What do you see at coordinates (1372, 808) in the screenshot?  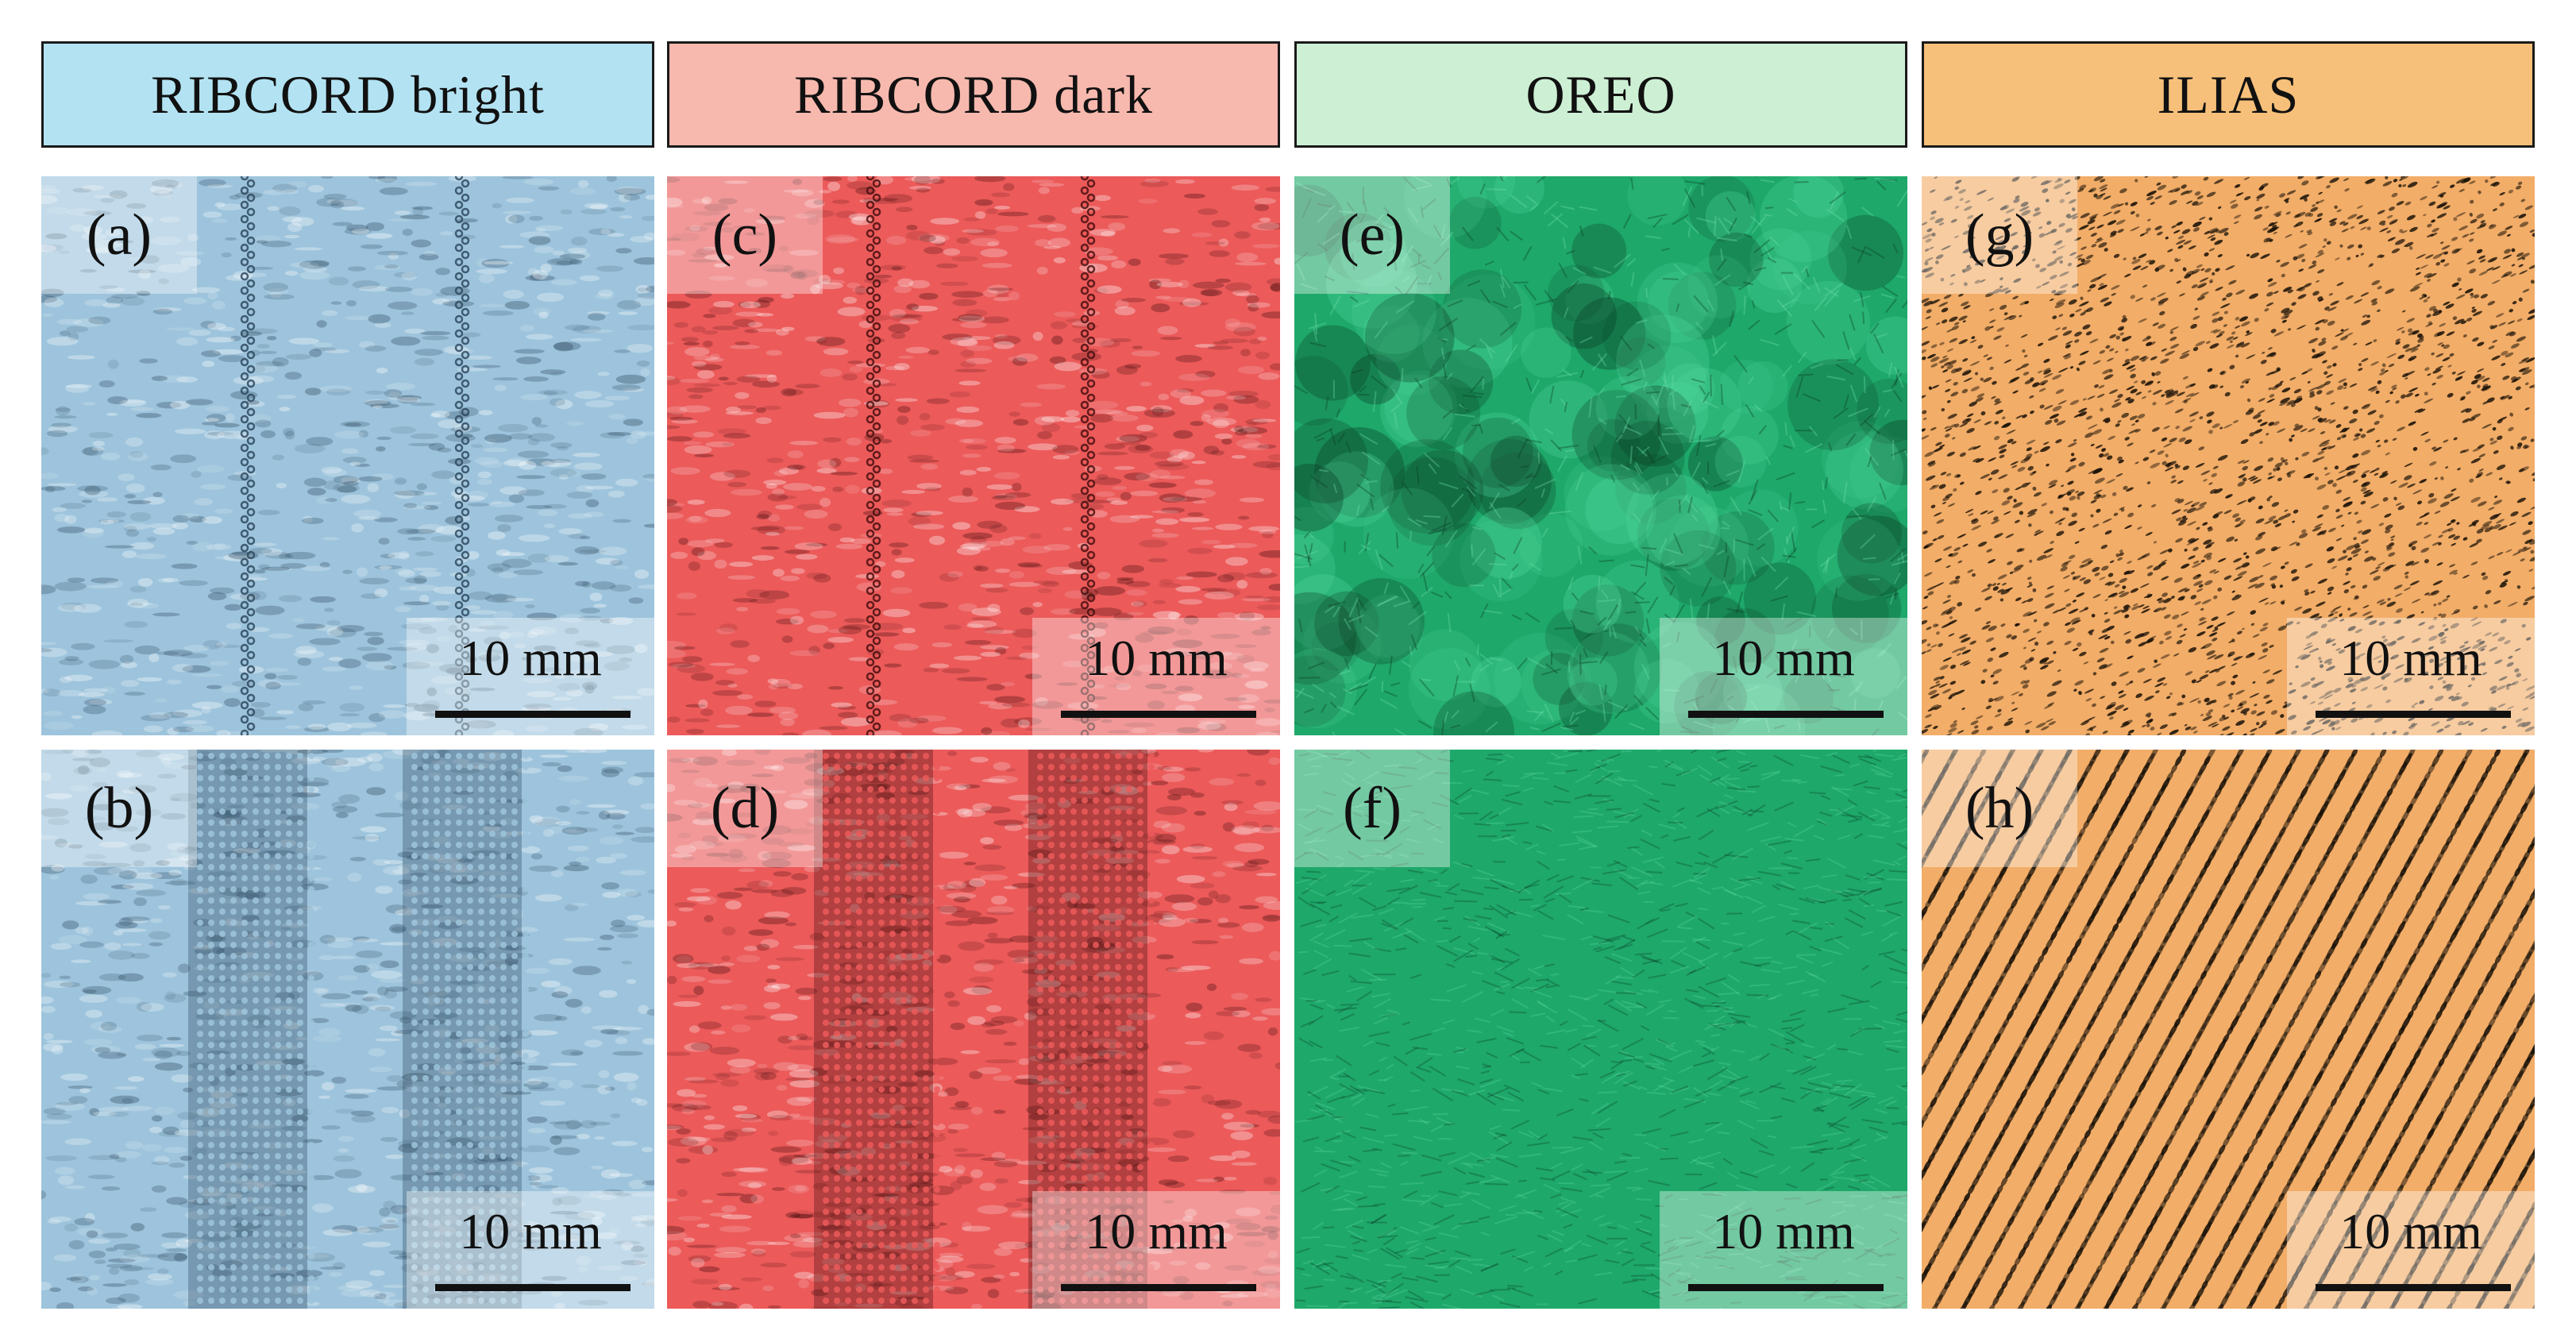 I see `panel-label: (f)` at bounding box center [1372, 808].